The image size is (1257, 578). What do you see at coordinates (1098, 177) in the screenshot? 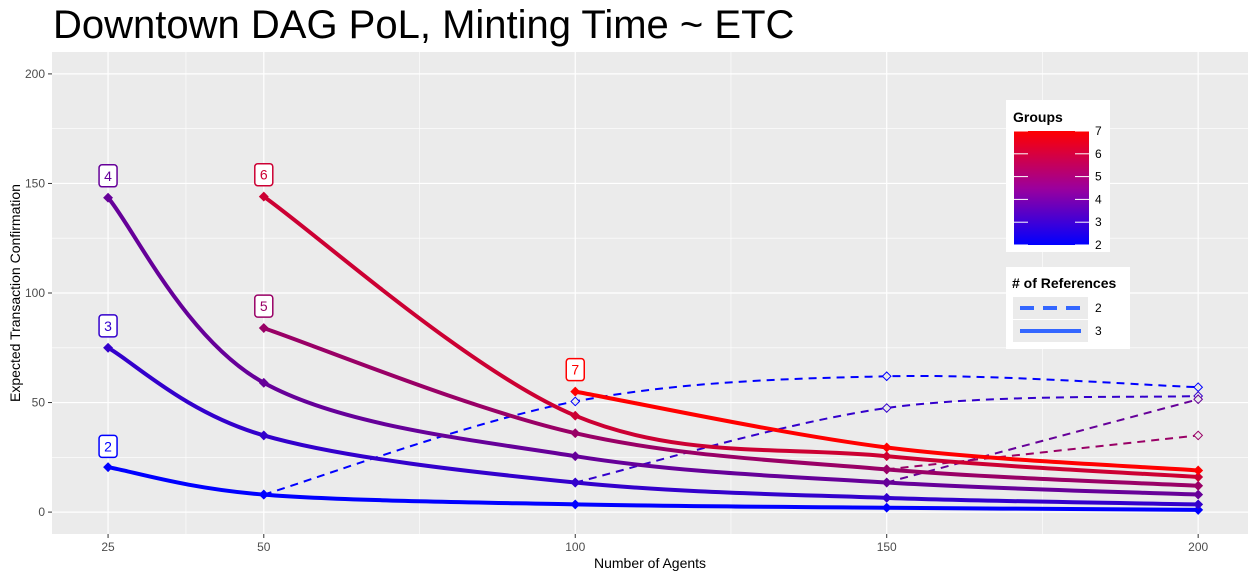
I see `legend-groups-label: 5` at bounding box center [1098, 177].